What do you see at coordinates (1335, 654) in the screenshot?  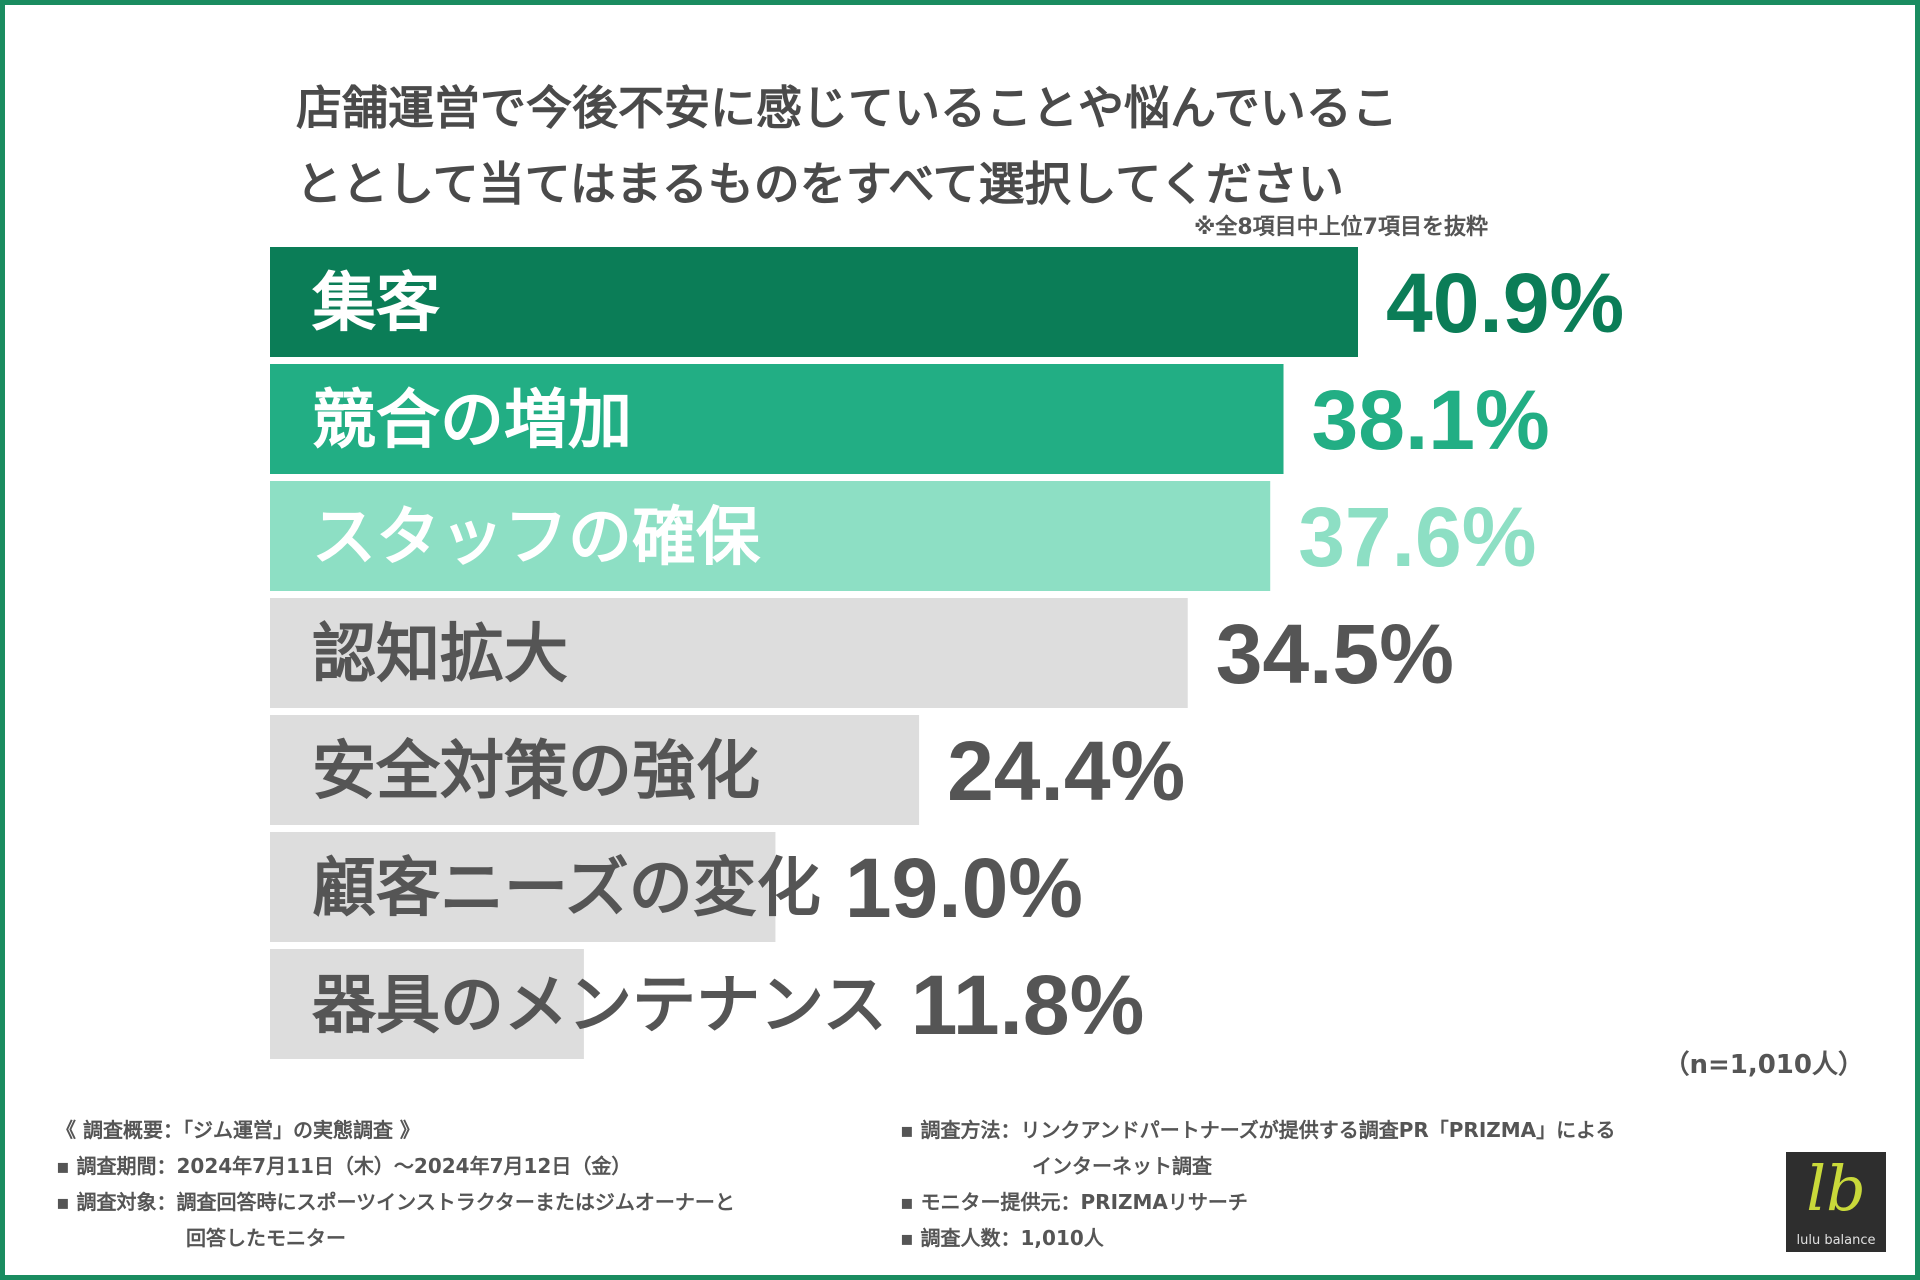 I see `value-label-4: 34.5%` at bounding box center [1335, 654].